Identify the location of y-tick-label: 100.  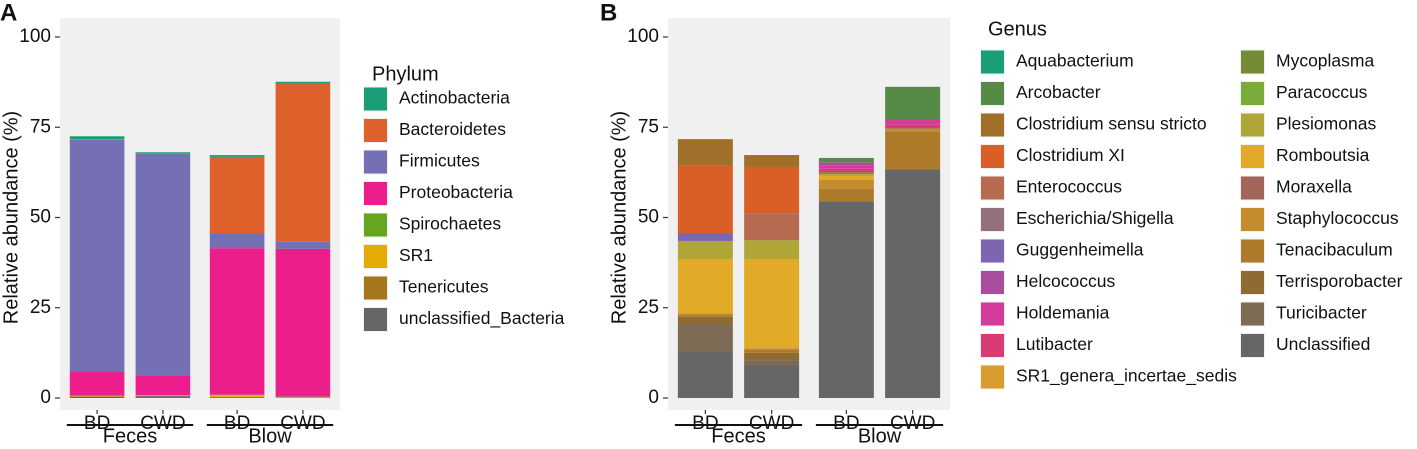
(35, 36).